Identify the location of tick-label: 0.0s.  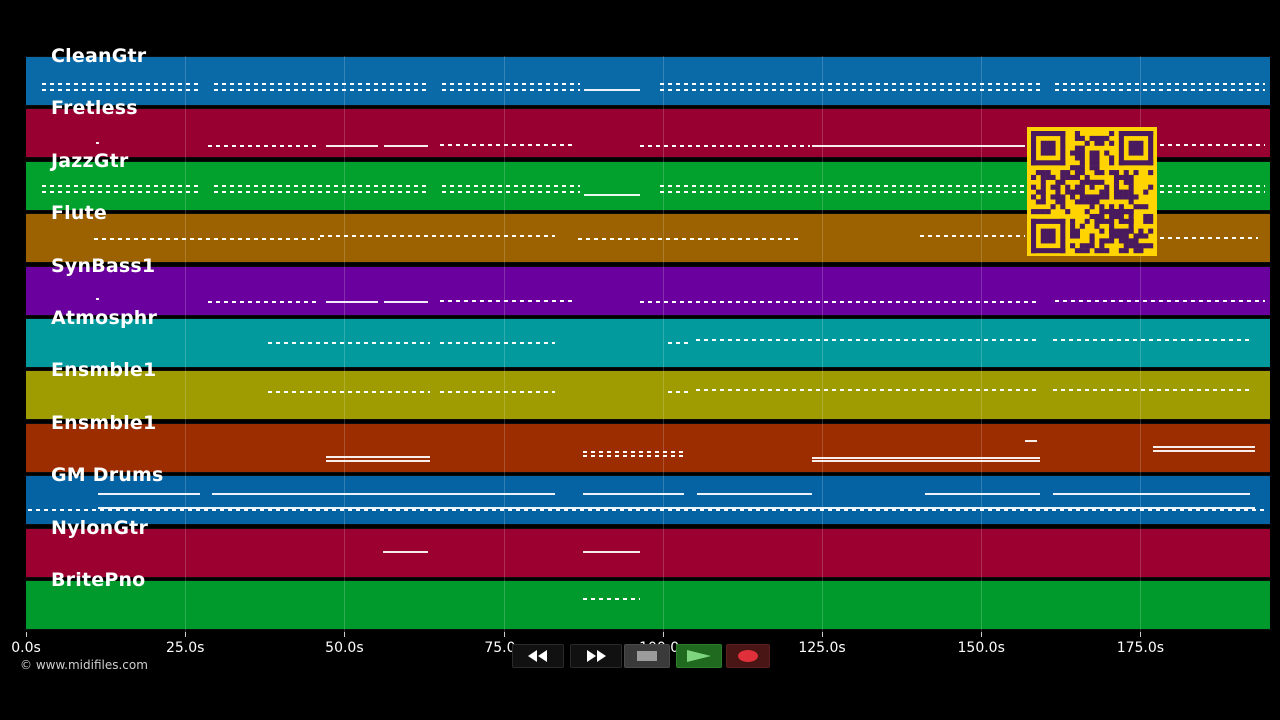
(26, 648).